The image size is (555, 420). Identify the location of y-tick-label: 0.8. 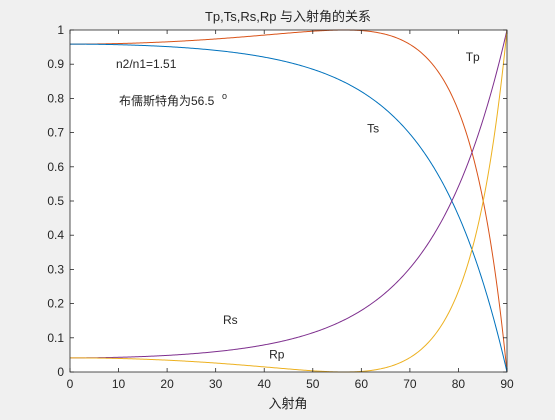
(55, 98).